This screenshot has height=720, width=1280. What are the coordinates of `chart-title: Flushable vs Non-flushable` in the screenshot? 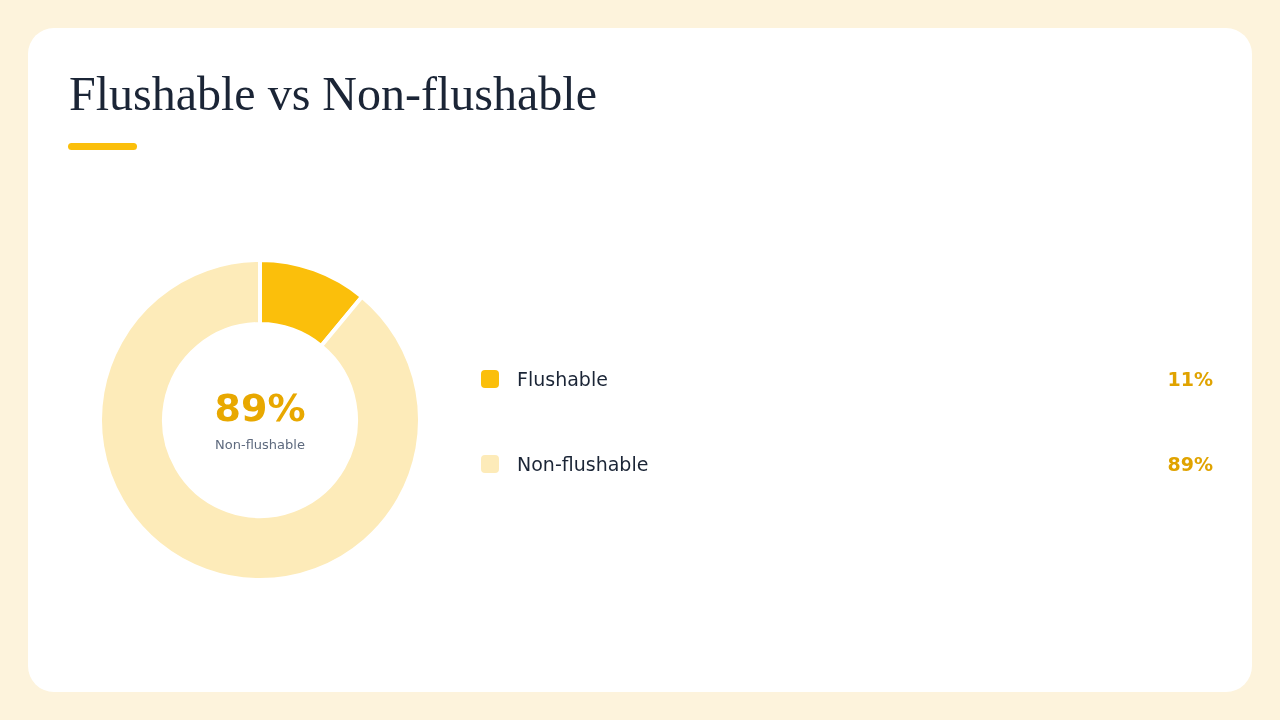 It's located at (333, 93).